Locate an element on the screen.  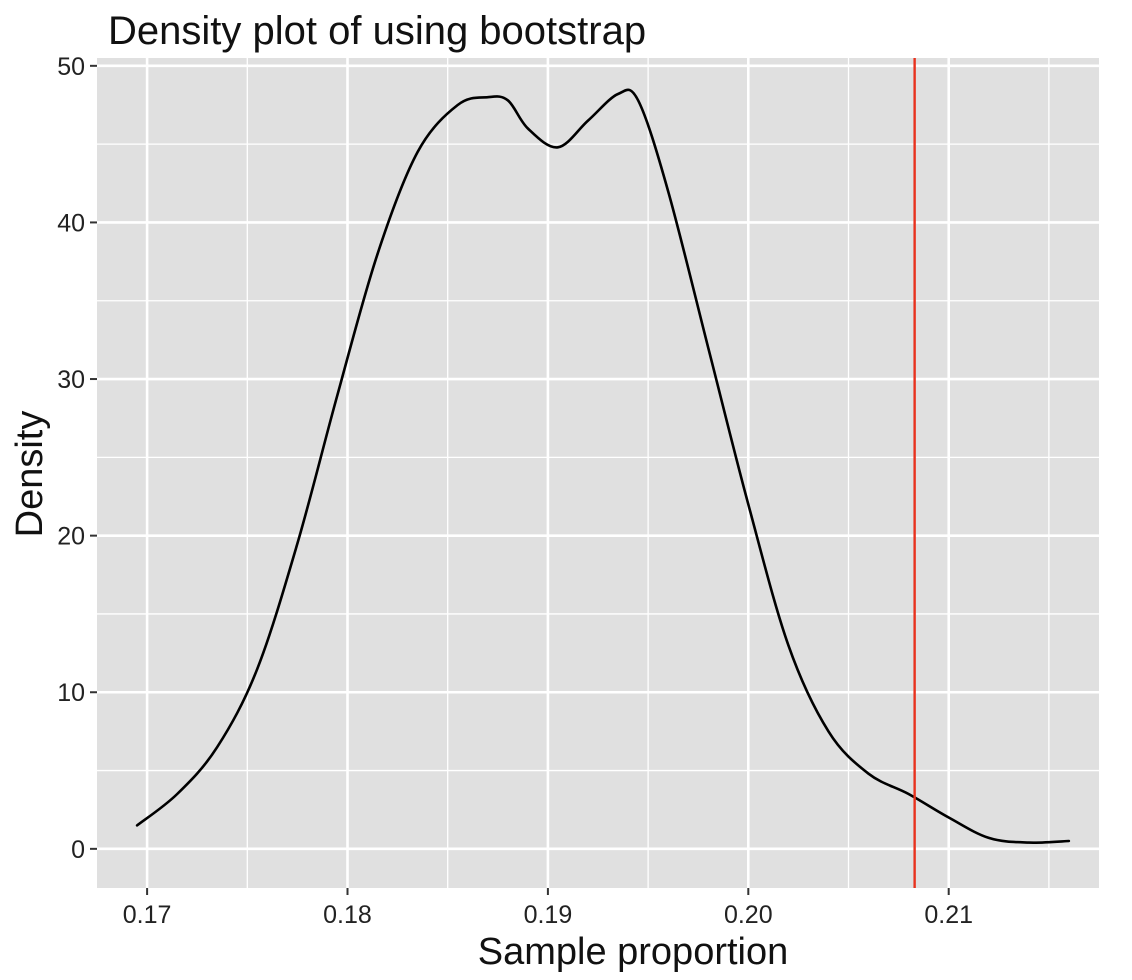
x-axis-ticks is located at coordinates (548, 891).